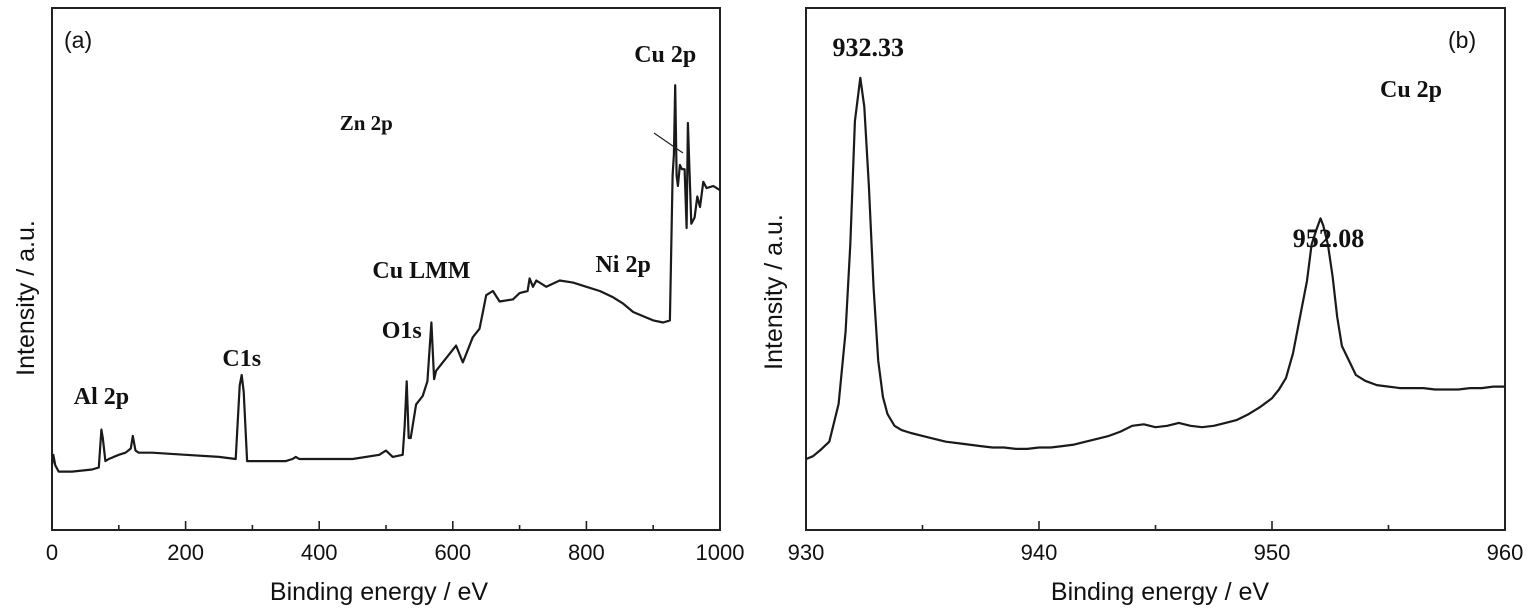  I want to click on x-tick-label: 940, so click(1039, 552).